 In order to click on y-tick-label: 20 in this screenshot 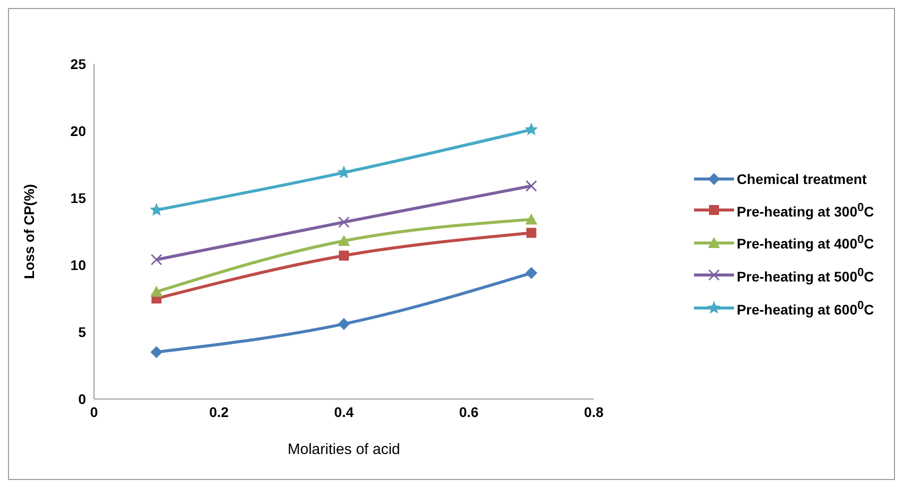, I will do `click(78, 130)`.